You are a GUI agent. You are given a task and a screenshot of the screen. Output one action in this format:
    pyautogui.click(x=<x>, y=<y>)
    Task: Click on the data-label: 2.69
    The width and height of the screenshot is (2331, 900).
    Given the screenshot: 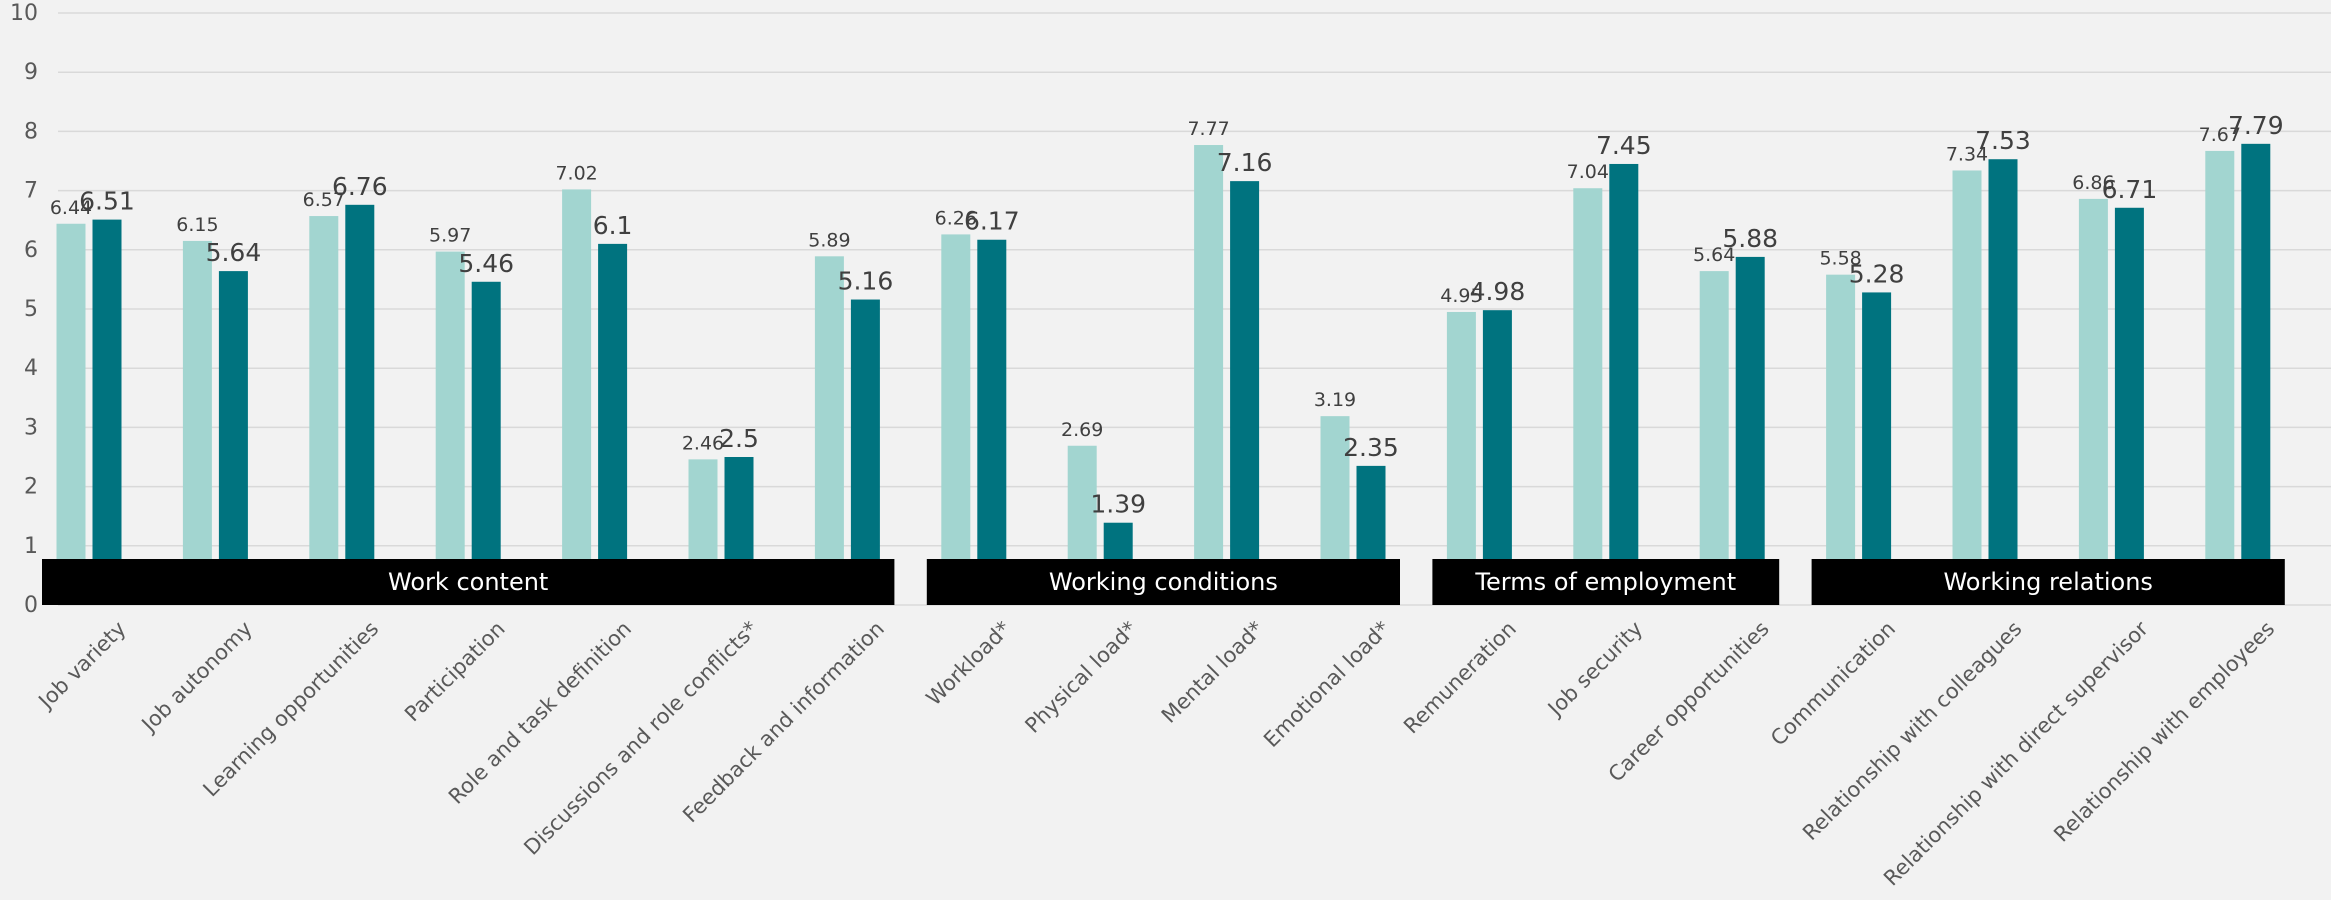 What is the action you would take?
    pyautogui.click(x=1082, y=430)
    